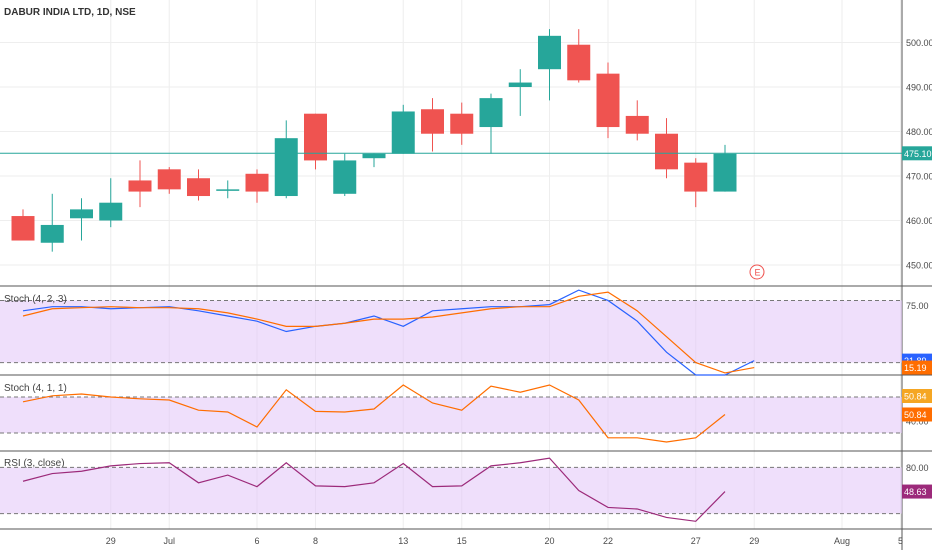 The height and width of the screenshot is (550, 932). Describe the element at coordinates (917, 306) in the screenshot. I see `indicator-tick-label: 75.00` at that location.